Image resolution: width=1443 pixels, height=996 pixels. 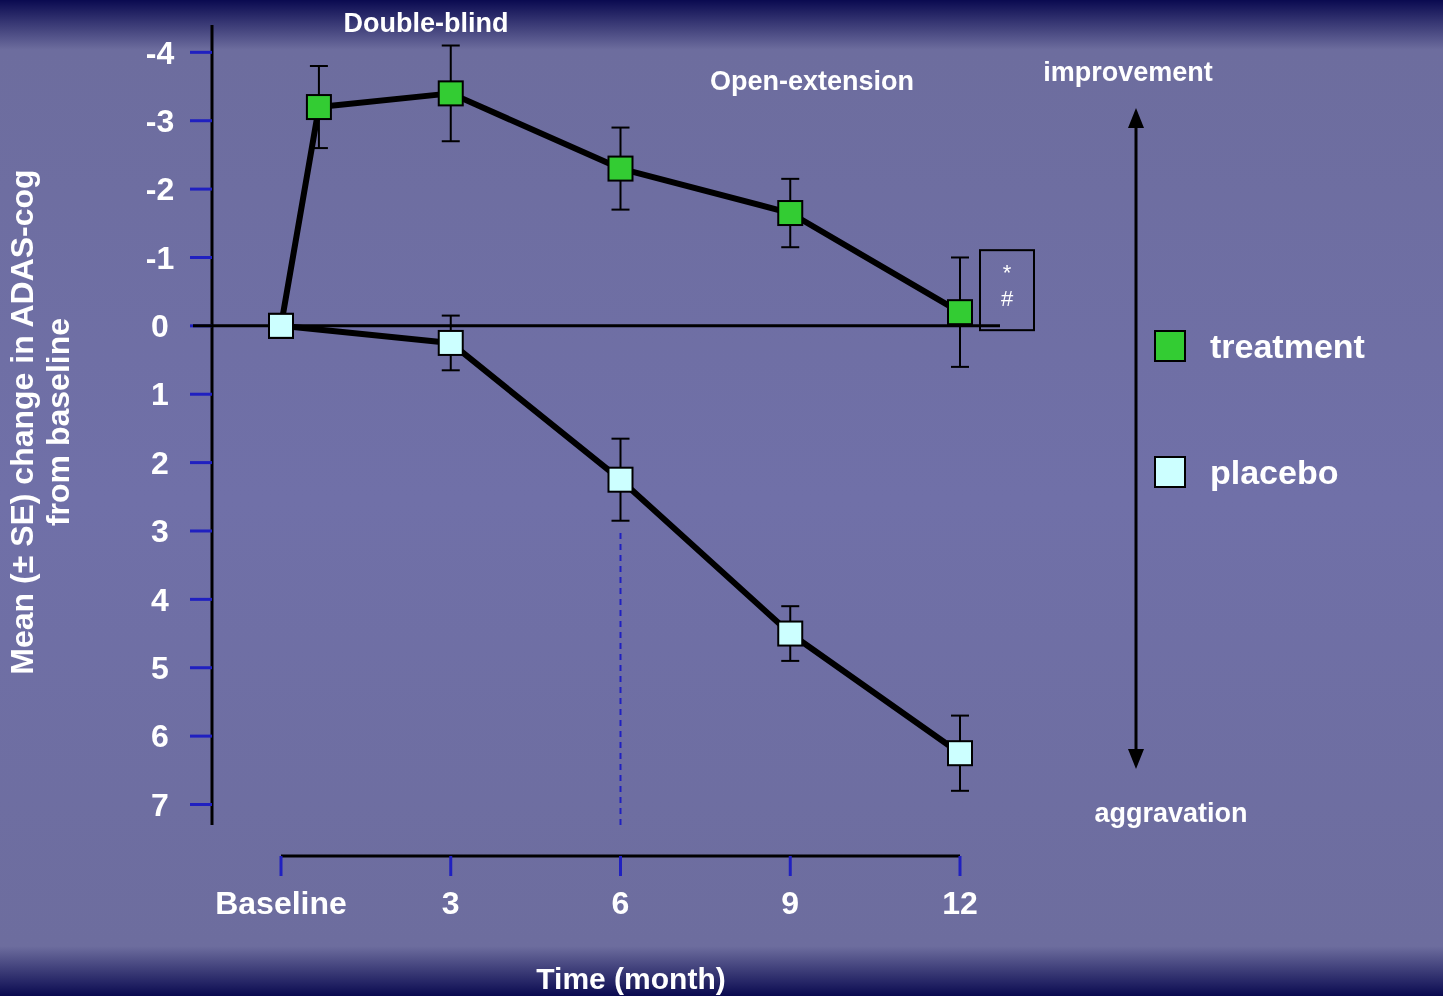 I want to click on y-tick-label: 7, so click(x=160, y=804).